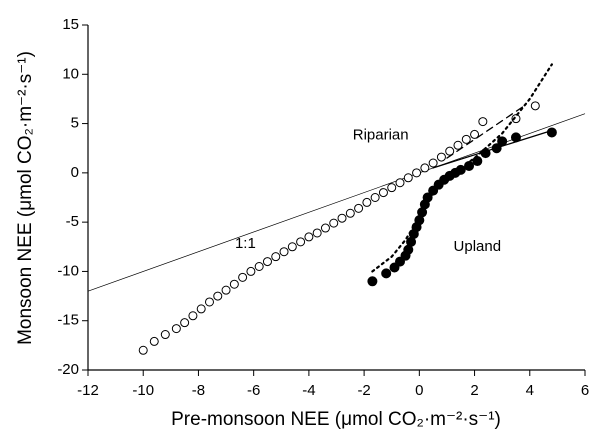  I want to click on x-tick-label: -4, so click(308, 390).